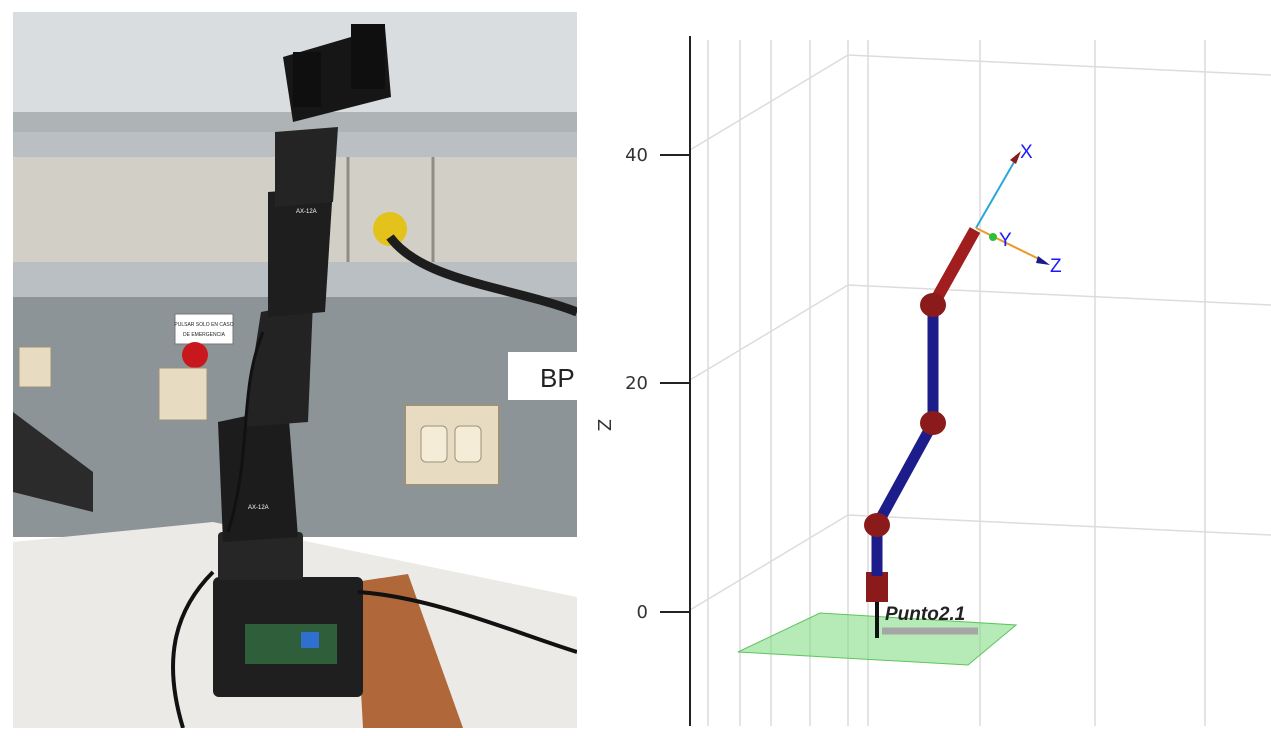 This screenshot has width=1271, height=736. I want to click on point-label: Punto2.1, so click(925, 614).